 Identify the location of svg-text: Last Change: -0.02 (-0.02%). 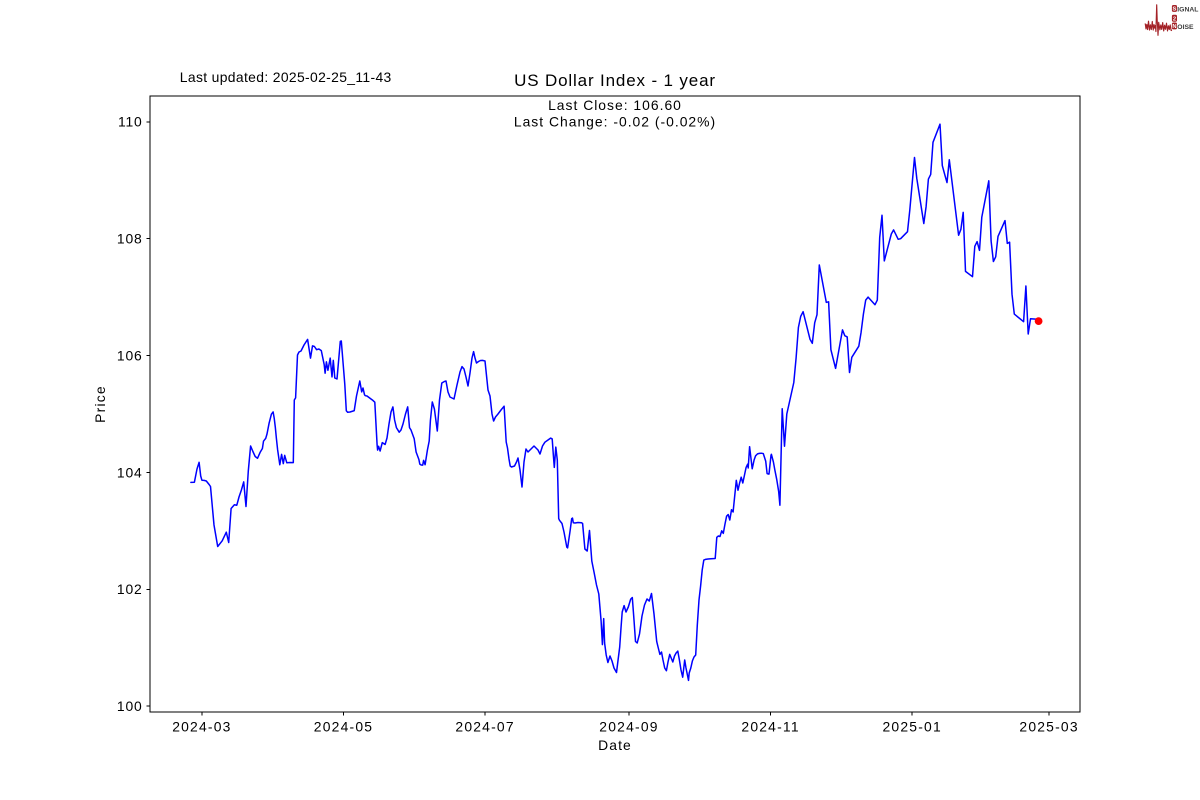
(615, 122).